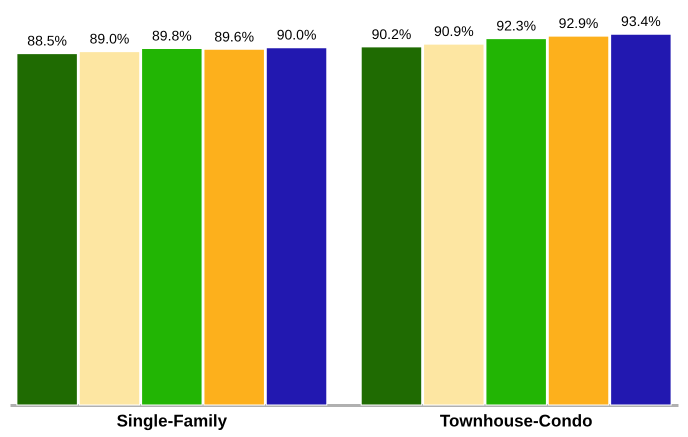 Image resolution: width=688 pixels, height=437 pixels. What do you see at coordinates (516, 26) in the screenshot?
I see `data-label: 92.3%` at bounding box center [516, 26].